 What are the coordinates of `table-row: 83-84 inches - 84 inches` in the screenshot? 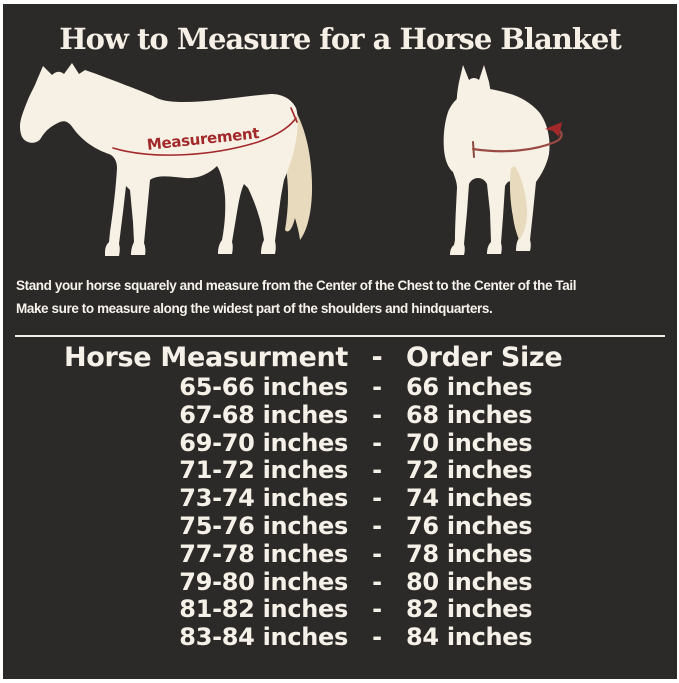 It's located at (340, 637).